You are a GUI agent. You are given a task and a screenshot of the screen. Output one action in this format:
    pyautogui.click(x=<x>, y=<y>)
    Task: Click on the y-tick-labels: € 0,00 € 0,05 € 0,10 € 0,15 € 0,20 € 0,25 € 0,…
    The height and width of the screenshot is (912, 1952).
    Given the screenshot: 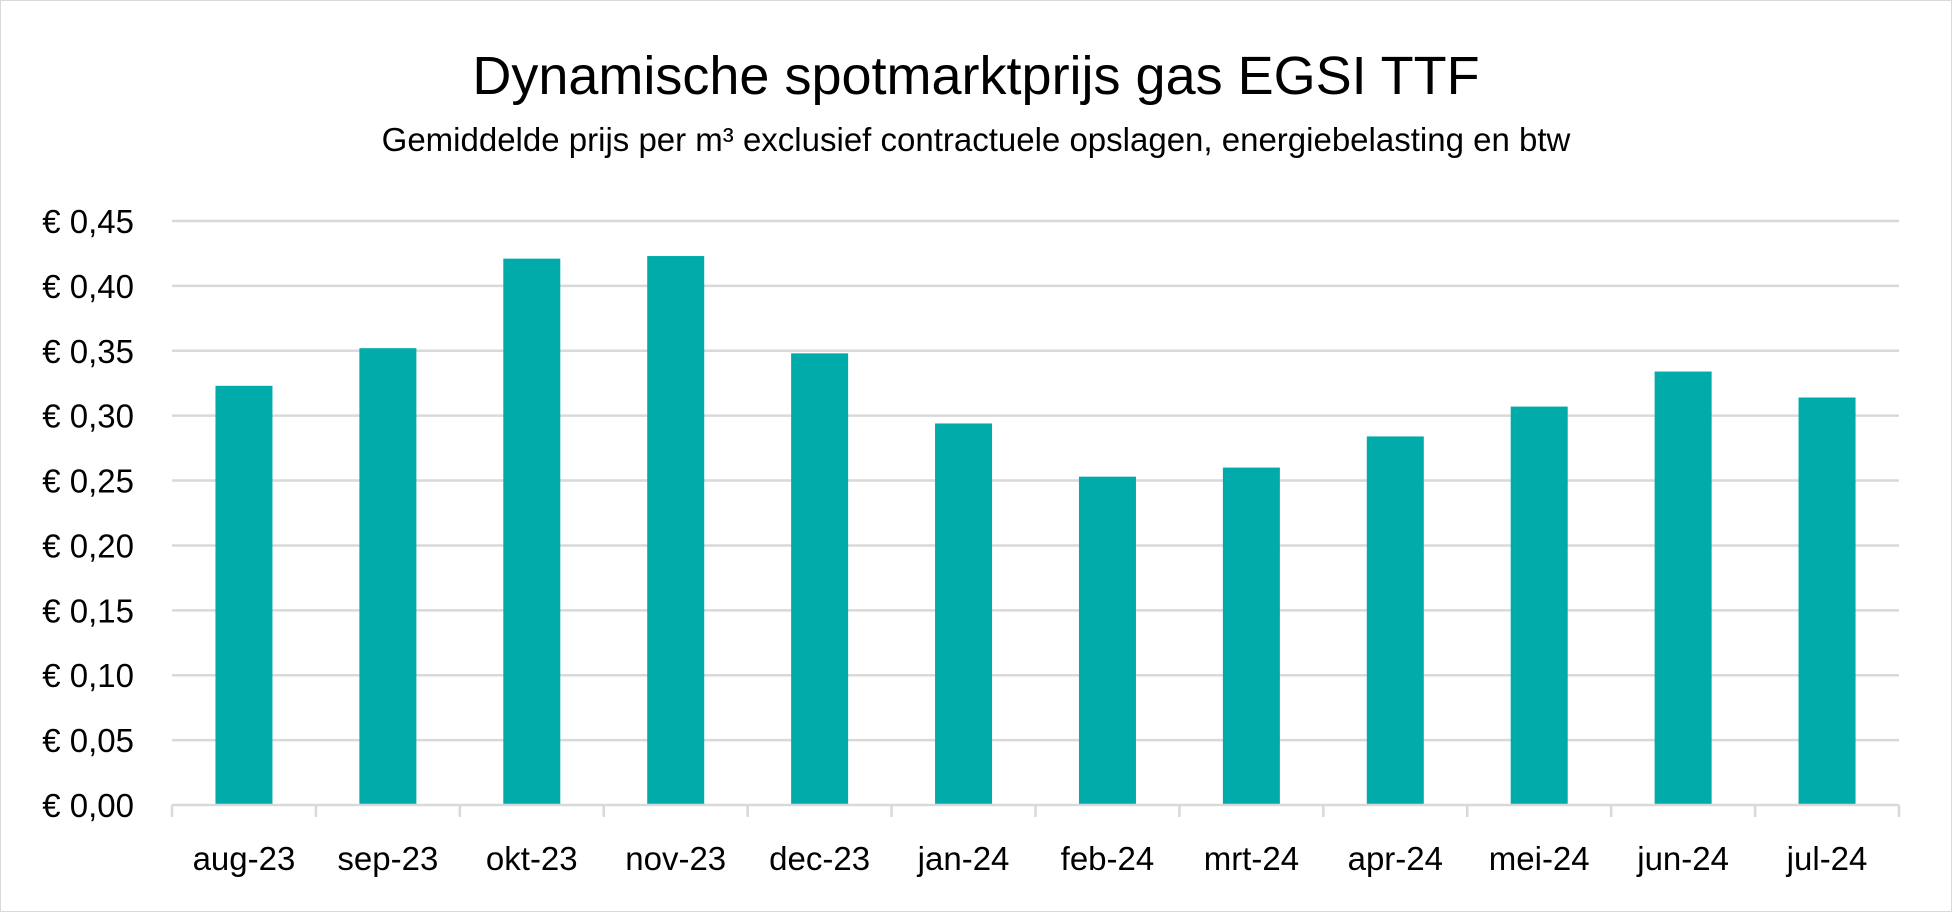 What is the action you would take?
    pyautogui.click(x=88, y=513)
    